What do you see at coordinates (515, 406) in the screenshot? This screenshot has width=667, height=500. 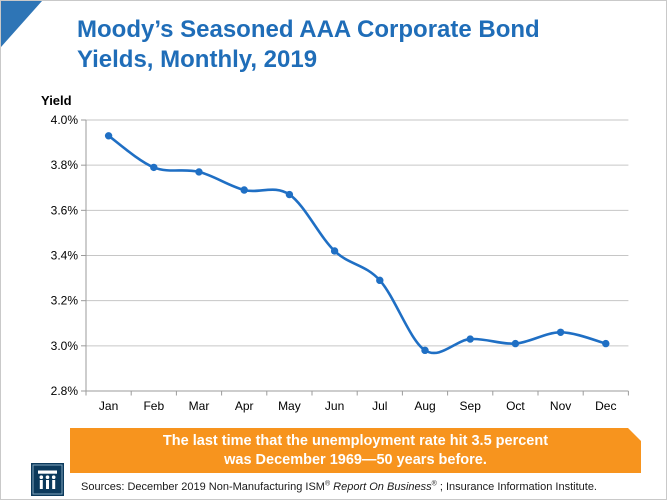 I see `x-tick-label-Oct: Oct` at bounding box center [515, 406].